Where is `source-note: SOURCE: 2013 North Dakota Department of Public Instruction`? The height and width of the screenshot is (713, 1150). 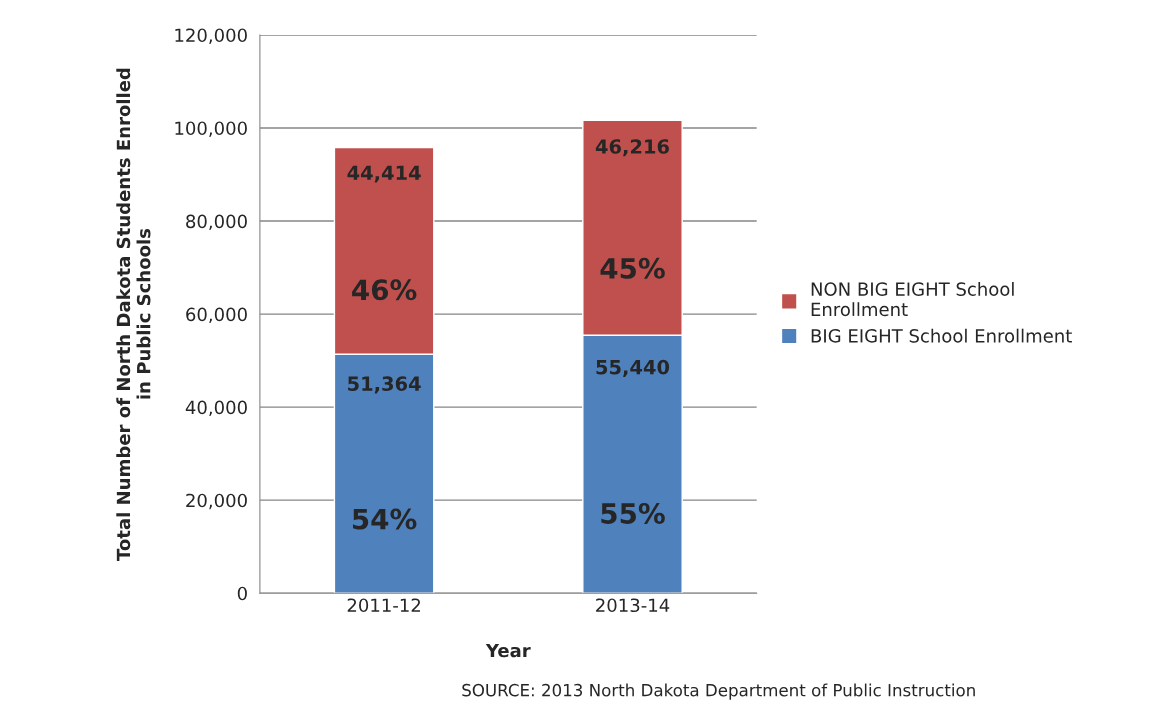 source-note: SOURCE: 2013 North Dakota Department of Public Instruction is located at coordinates (718, 691).